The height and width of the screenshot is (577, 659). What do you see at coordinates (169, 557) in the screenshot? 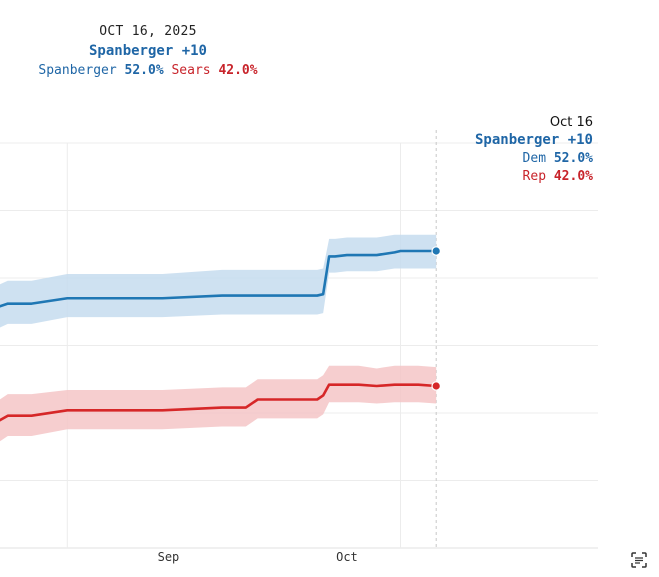
I see `x-tick-label: Sep` at bounding box center [169, 557].